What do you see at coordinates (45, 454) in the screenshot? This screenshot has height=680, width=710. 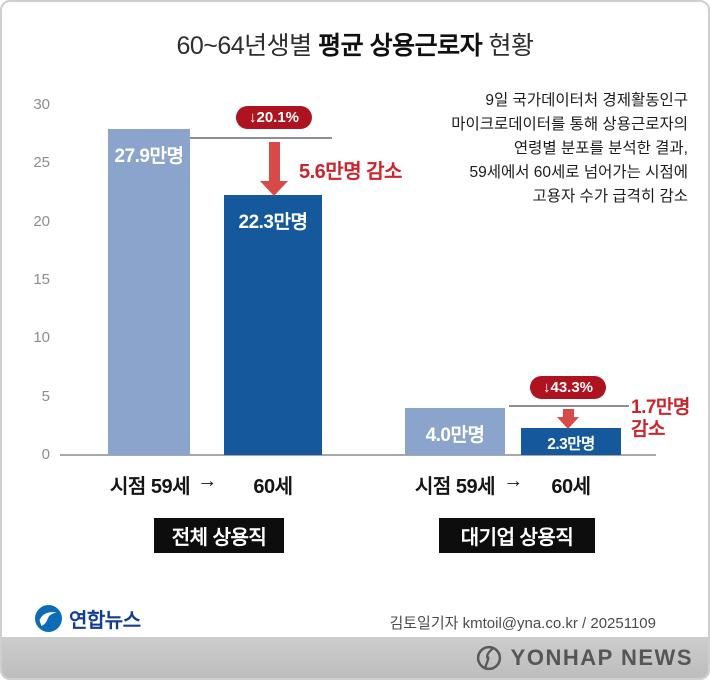 I see `y-tick-label: 0` at bounding box center [45, 454].